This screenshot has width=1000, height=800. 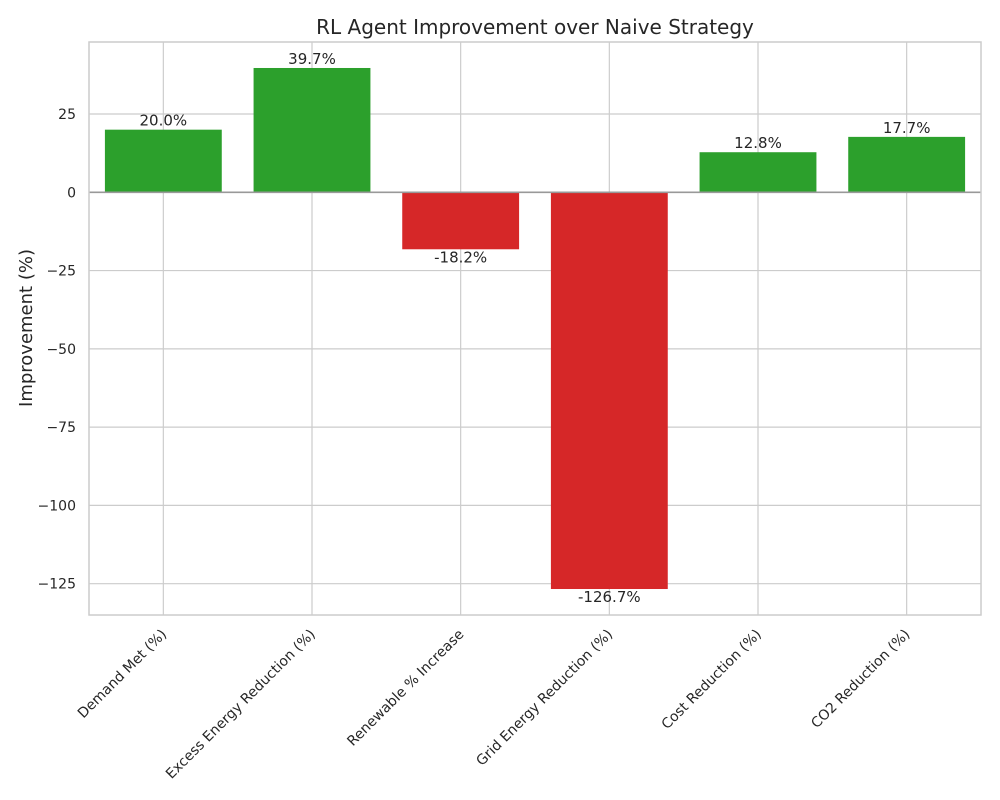 What do you see at coordinates (57, 585) in the screenshot?
I see `y-tick-label: −125` at bounding box center [57, 585].